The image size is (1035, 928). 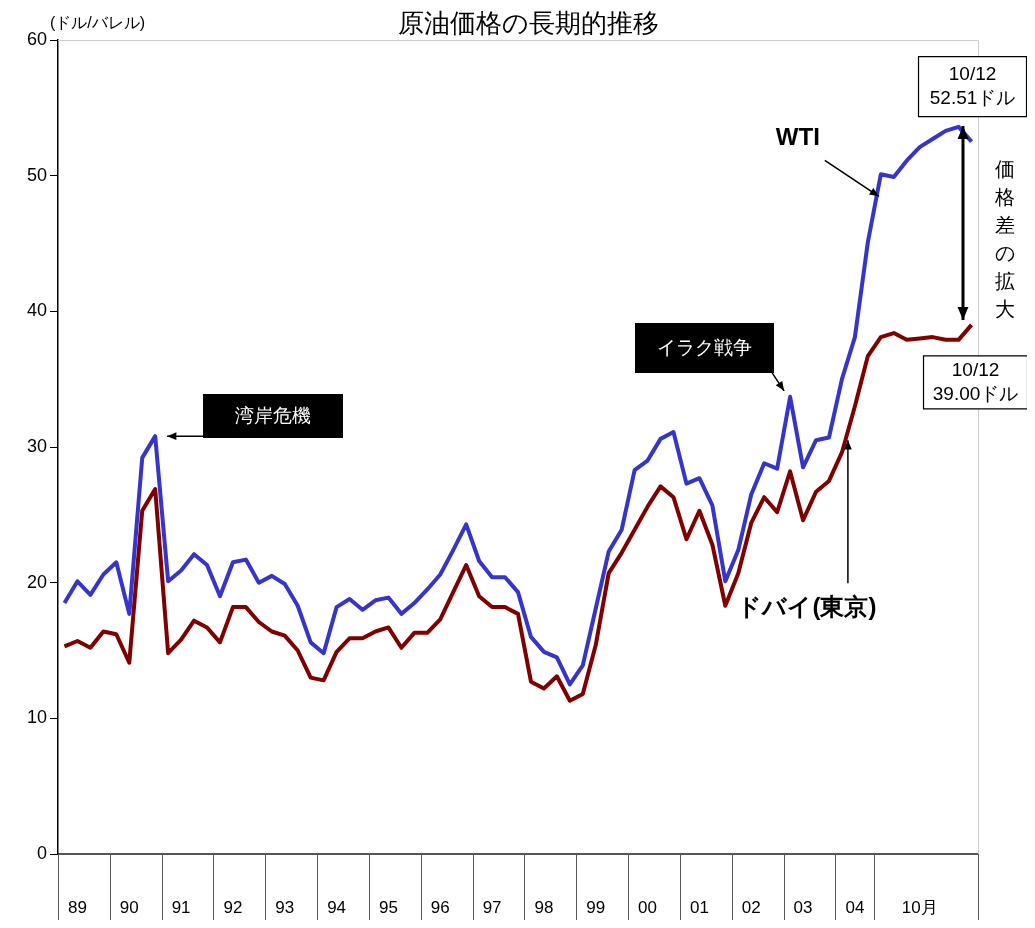 What do you see at coordinates (440, 907) in the screenshot?
I see `x-tick-label: 96` at bounding box center [440, 907].